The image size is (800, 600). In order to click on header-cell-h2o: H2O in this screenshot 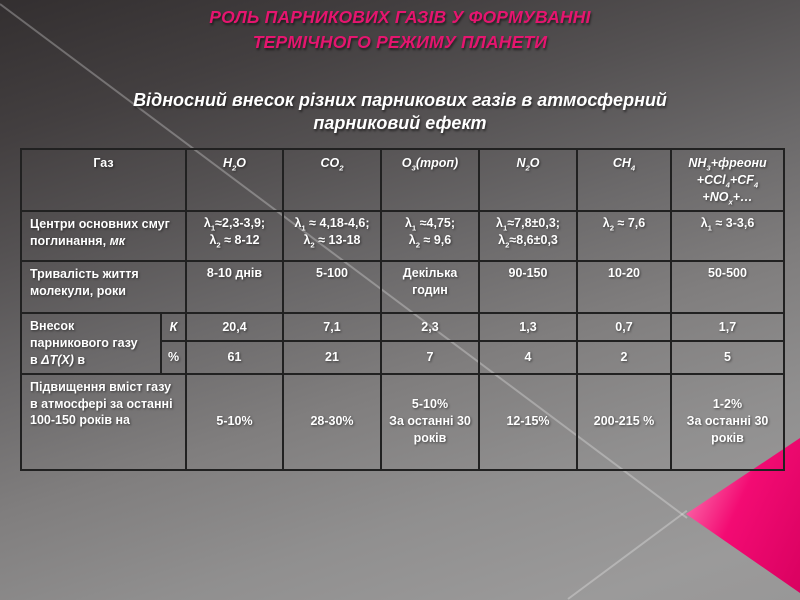, I will do `click(234, 180)`.